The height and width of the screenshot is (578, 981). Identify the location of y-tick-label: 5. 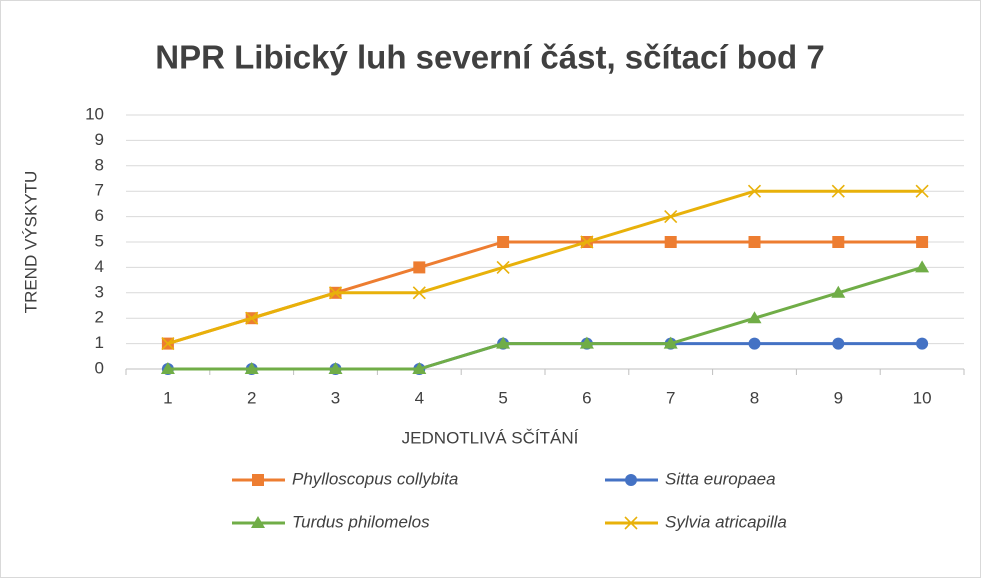
(99, 240).